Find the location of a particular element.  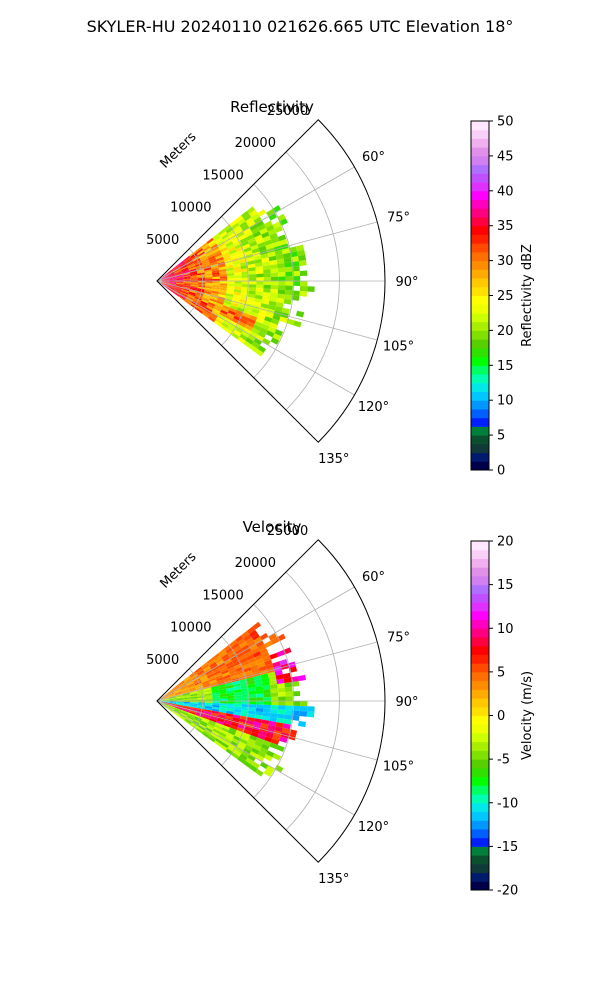

radial-tick-label: 5000 is located at coordinates (162, 240).